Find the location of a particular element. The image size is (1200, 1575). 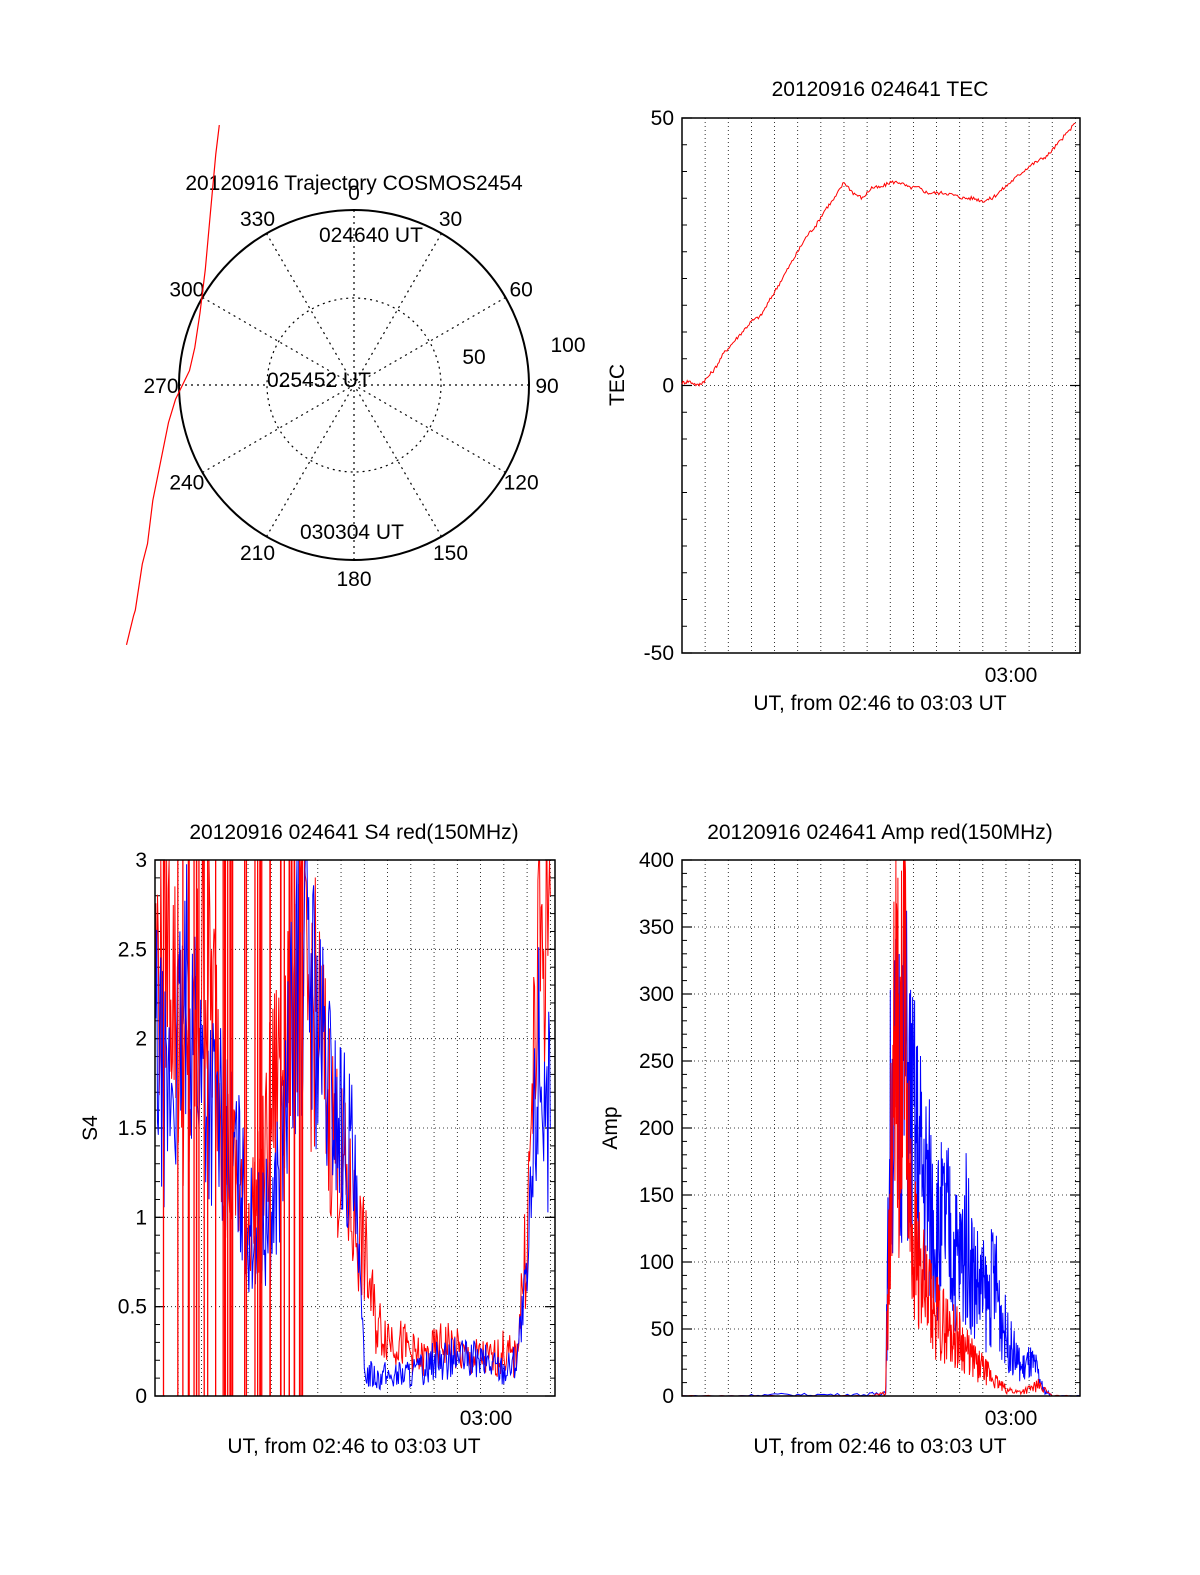

amp-ytick-label: 100 is located at coordinates (656, 1262).